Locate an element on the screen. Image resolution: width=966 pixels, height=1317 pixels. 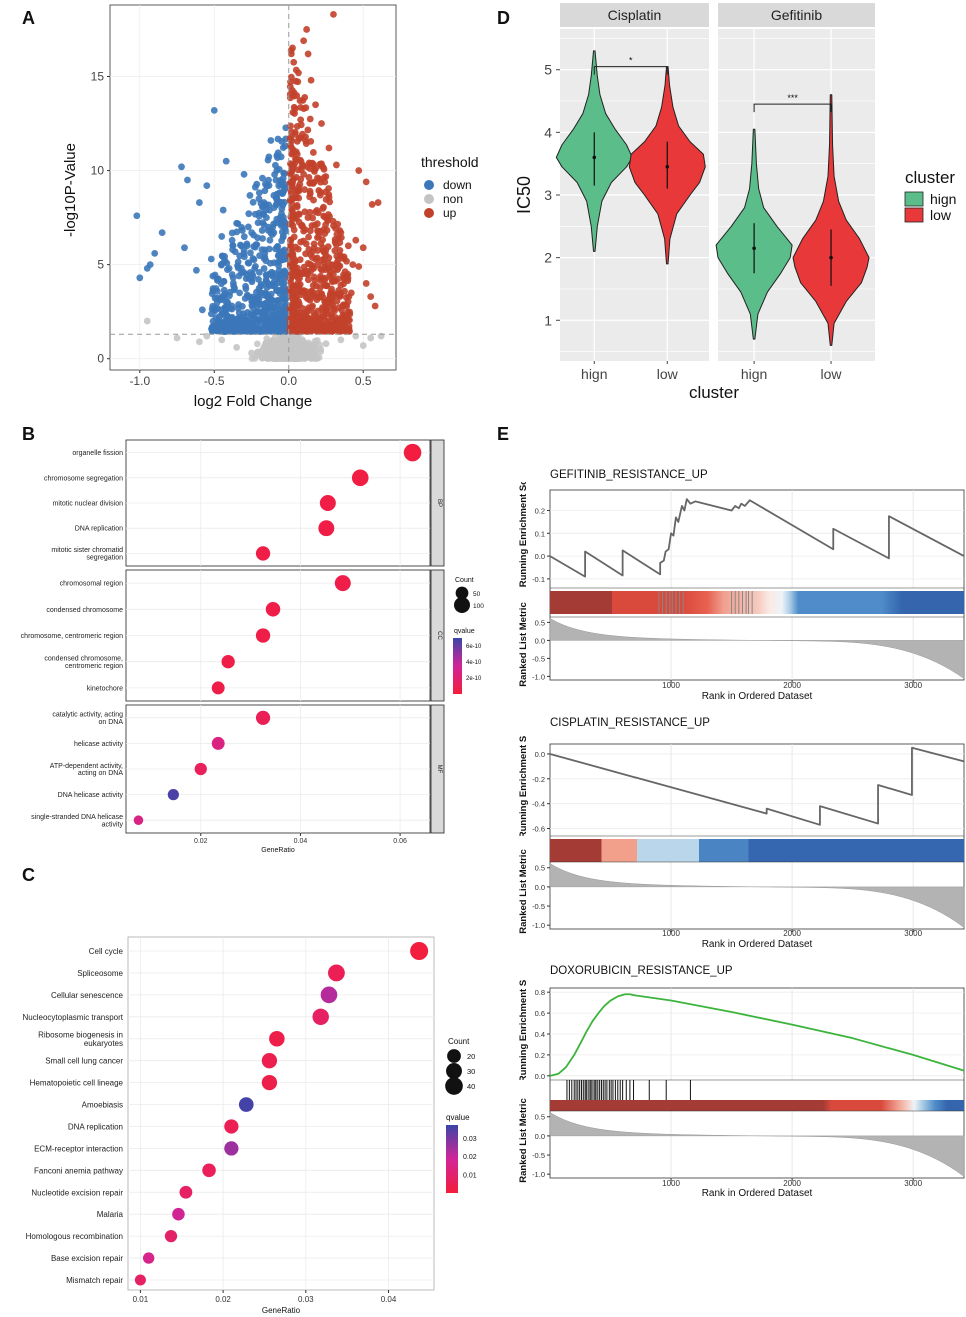
gsea-metric-tick-label: 0.5 is located at coordinates (540, 868).